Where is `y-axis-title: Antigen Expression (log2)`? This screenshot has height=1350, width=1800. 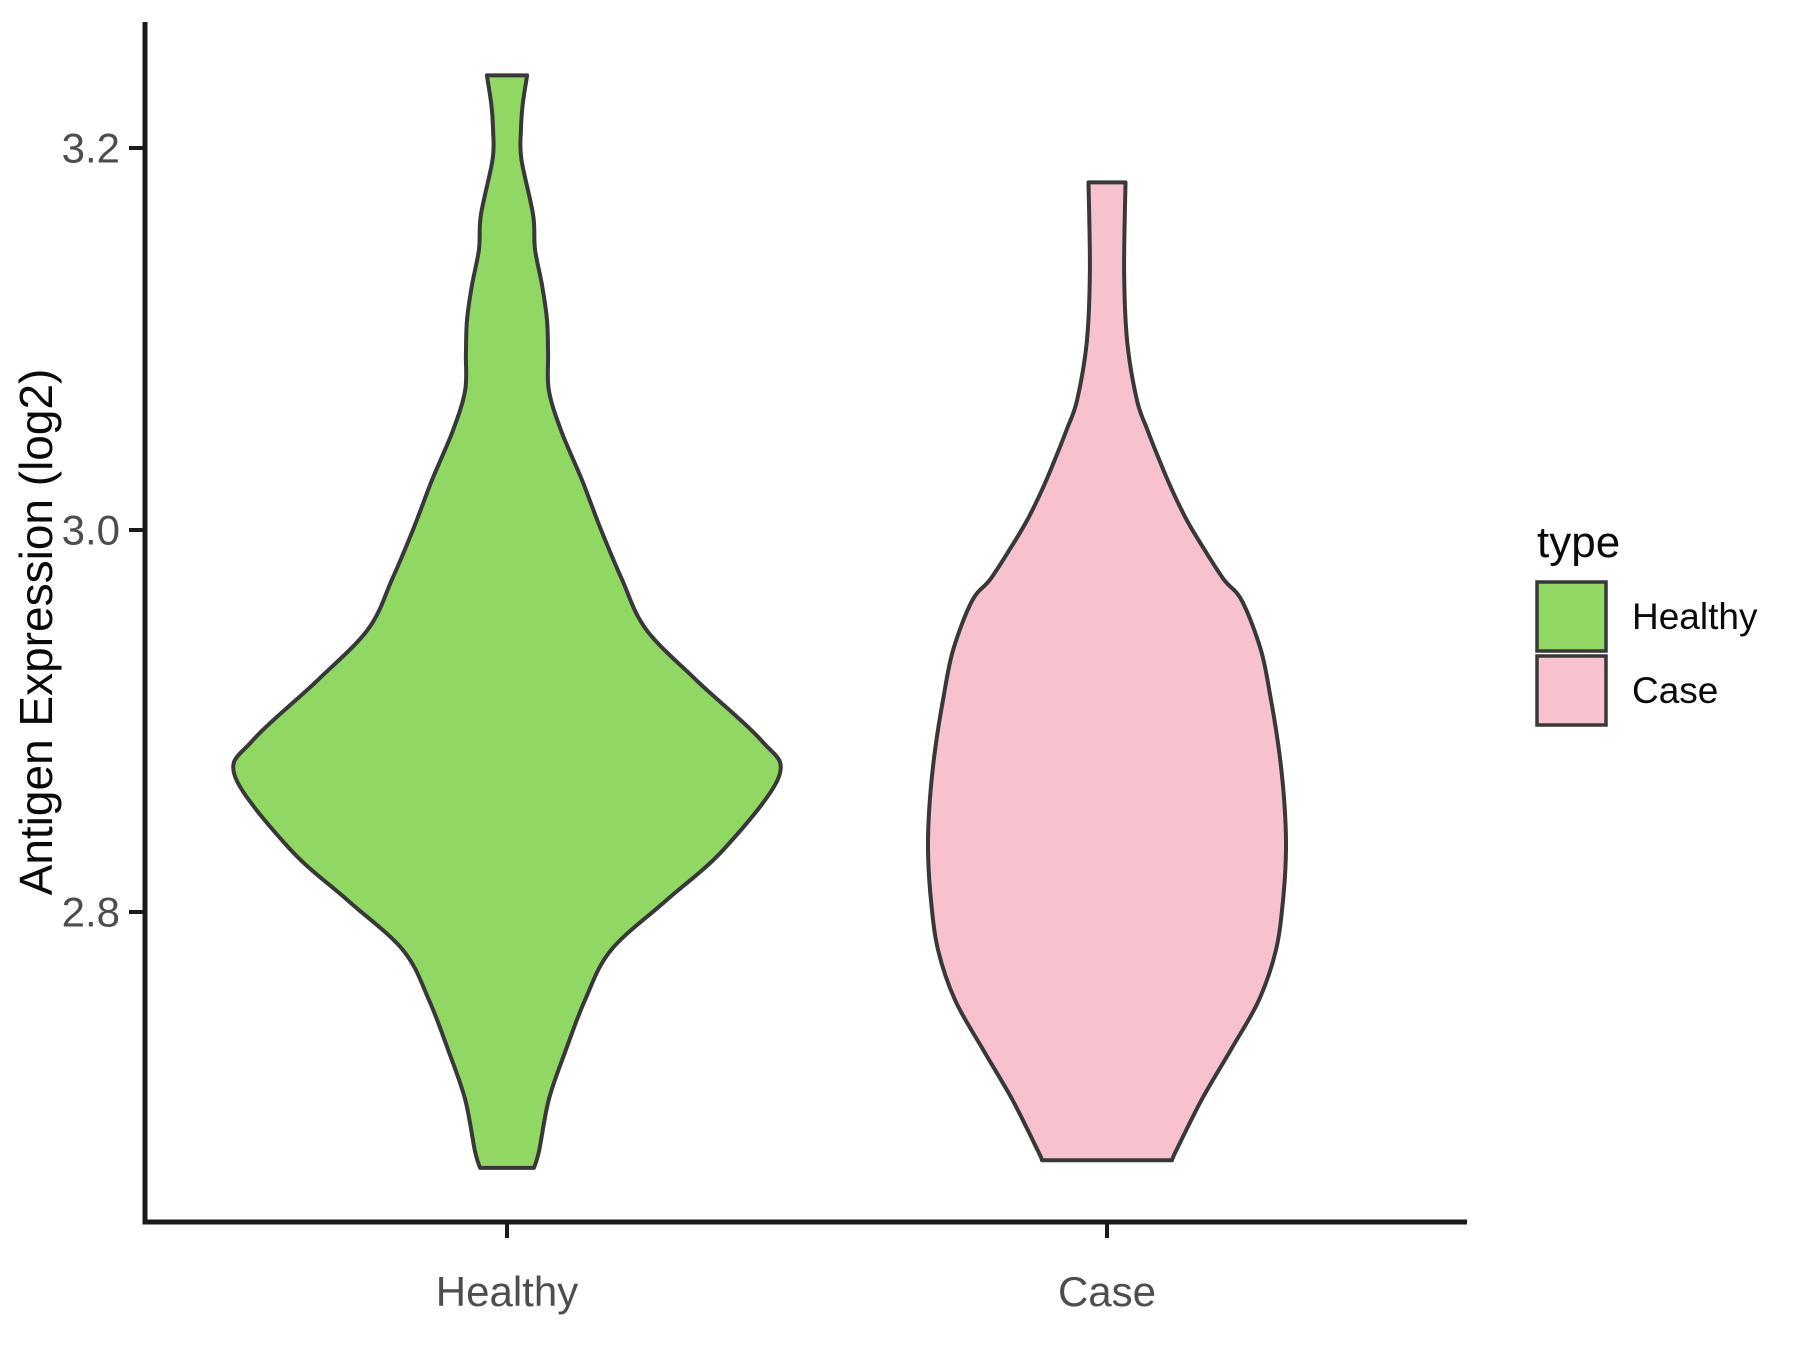 y-axis-title: Antigen Expression (log2) is located at coordinates (36, 632).